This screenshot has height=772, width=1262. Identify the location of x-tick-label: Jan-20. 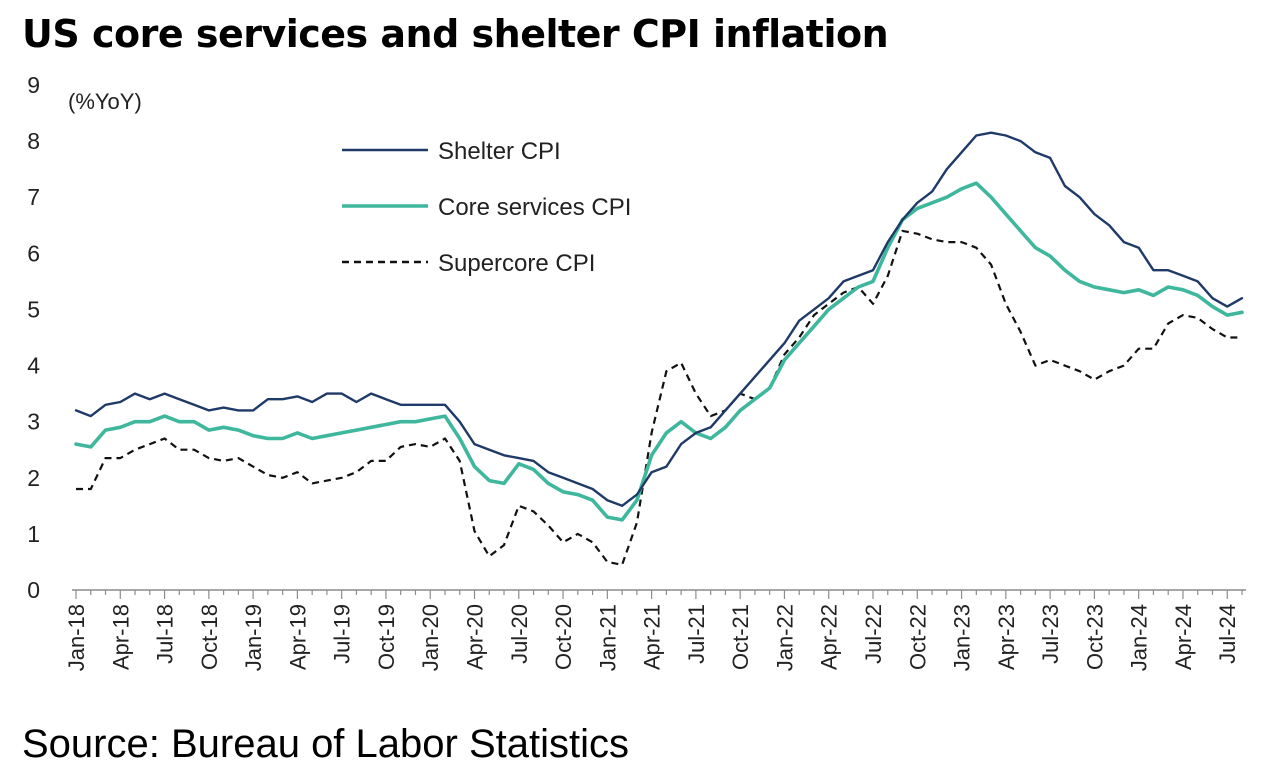
(430, 637).